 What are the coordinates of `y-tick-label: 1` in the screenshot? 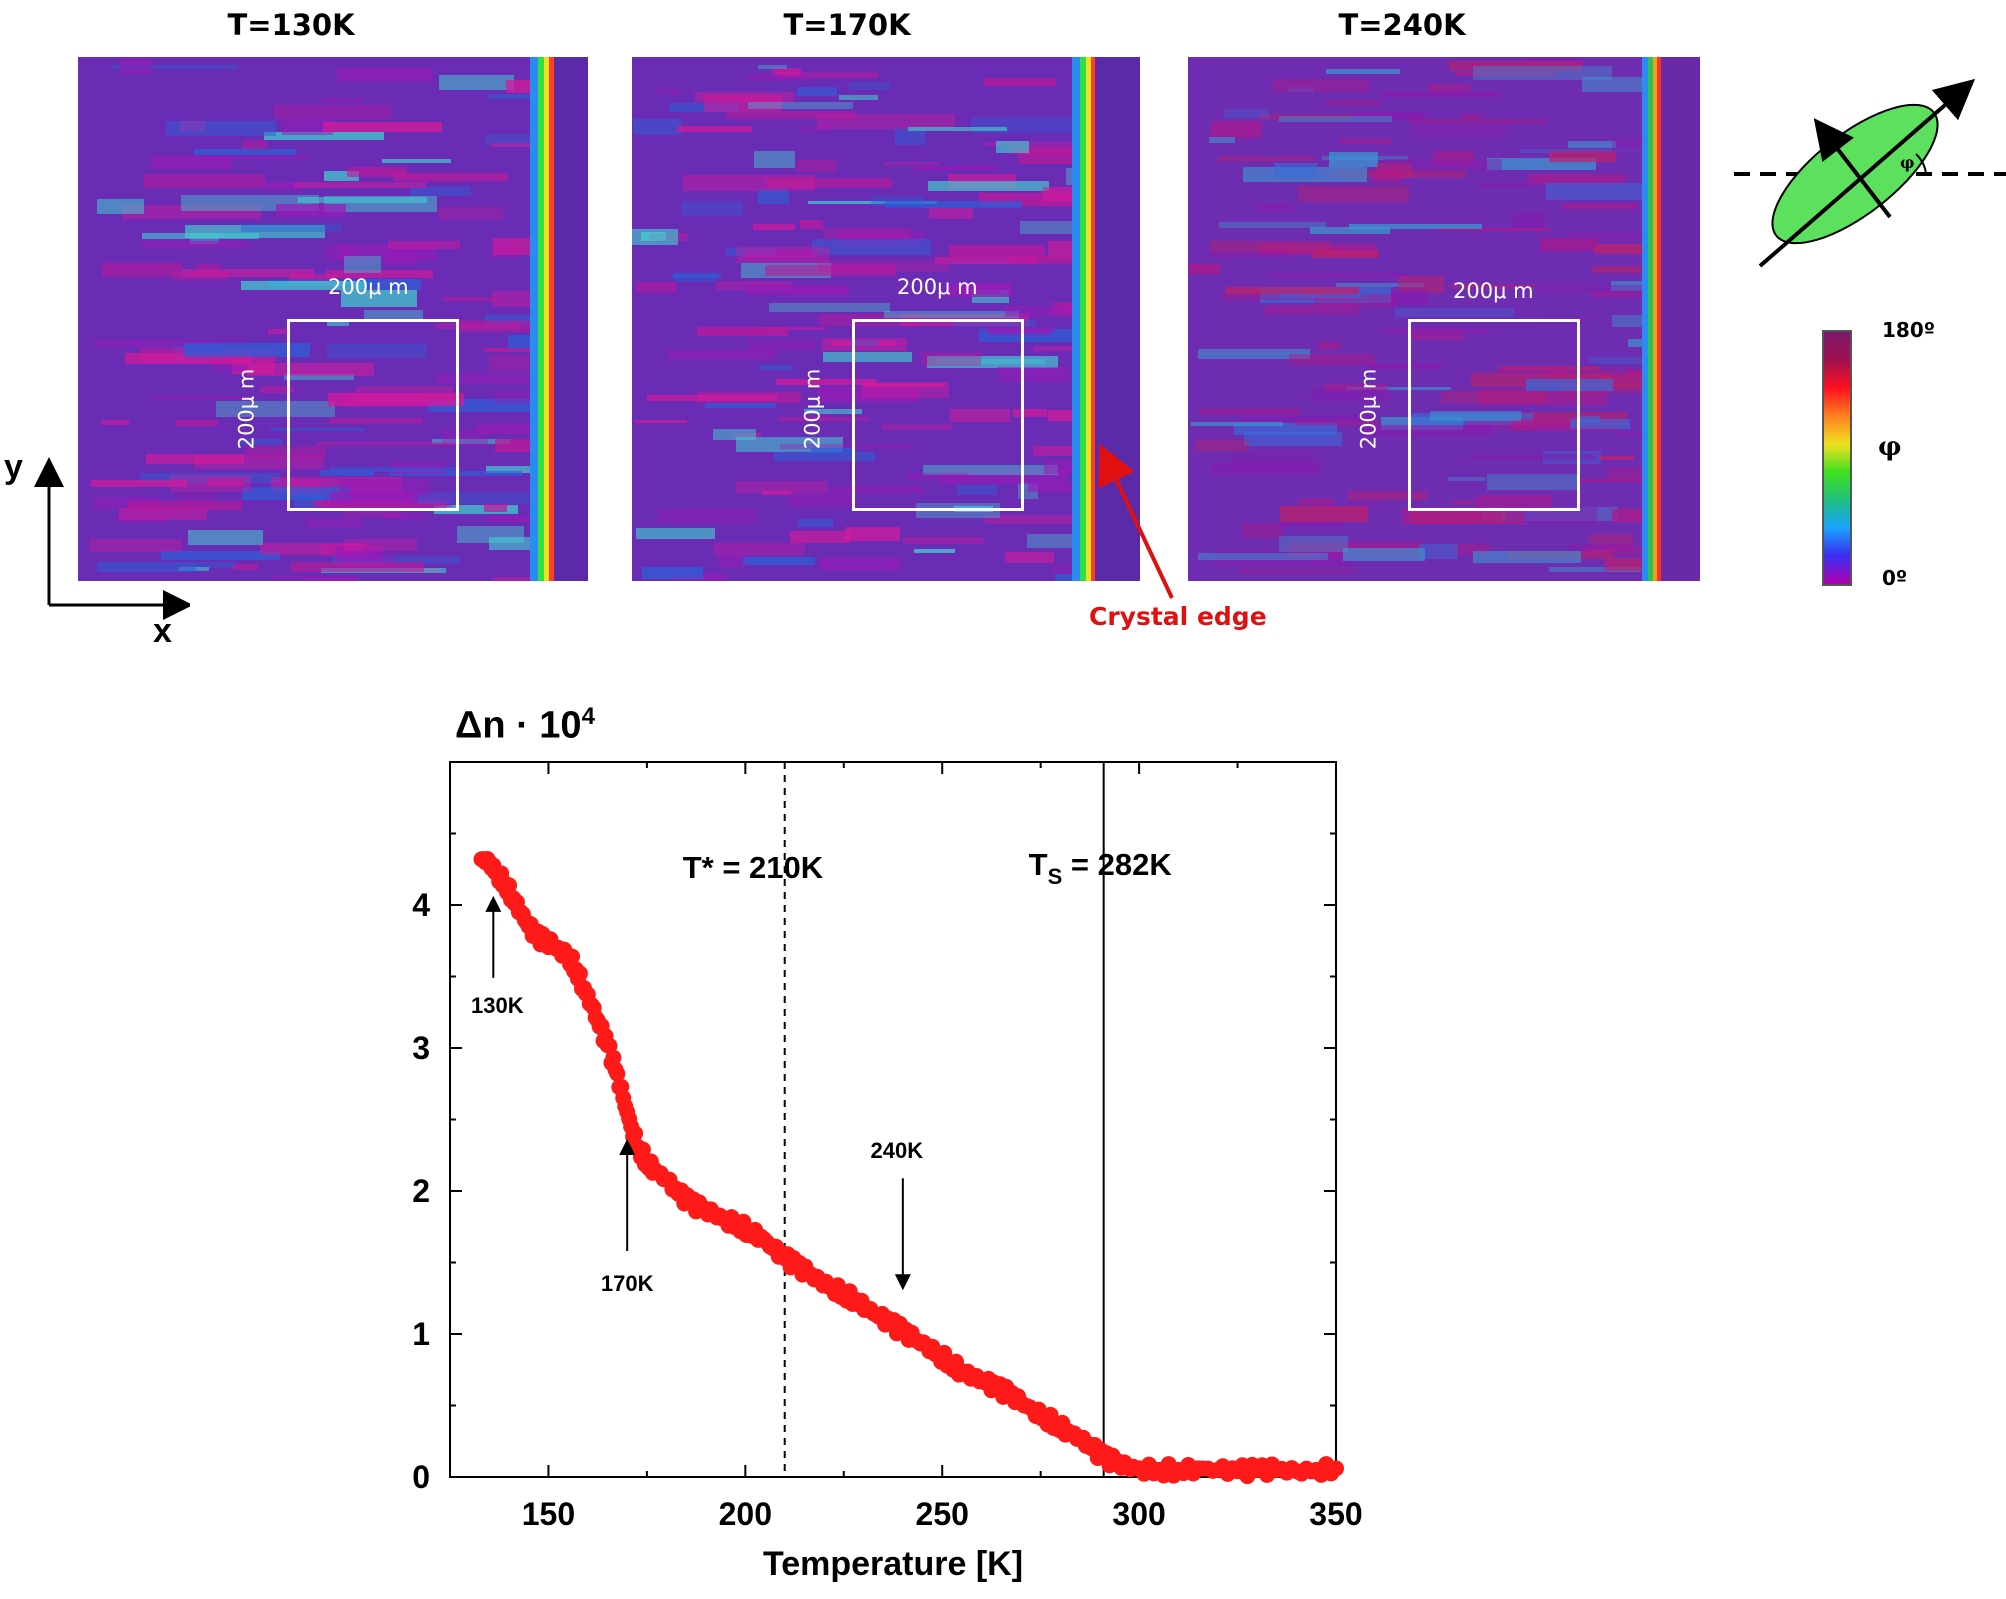 It's located at (421, 1334).